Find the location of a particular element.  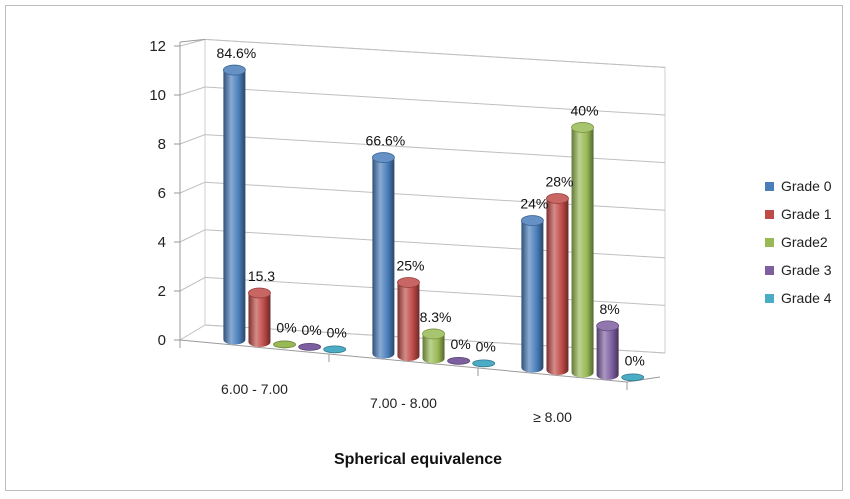

x-axis-title: Spherical equivalence is located at coordinates (418, 459).